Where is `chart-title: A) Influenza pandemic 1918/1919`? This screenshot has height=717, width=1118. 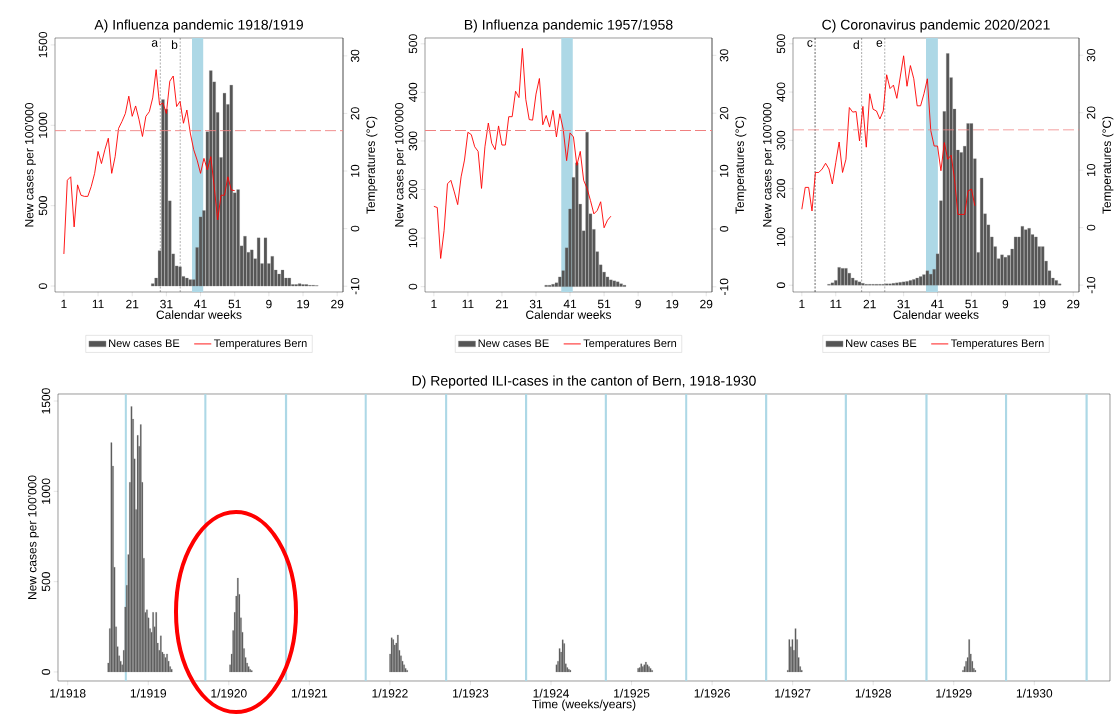 chart-title: A) Influenza pandemic 1918/1919 is located at coordinates (198, 26).